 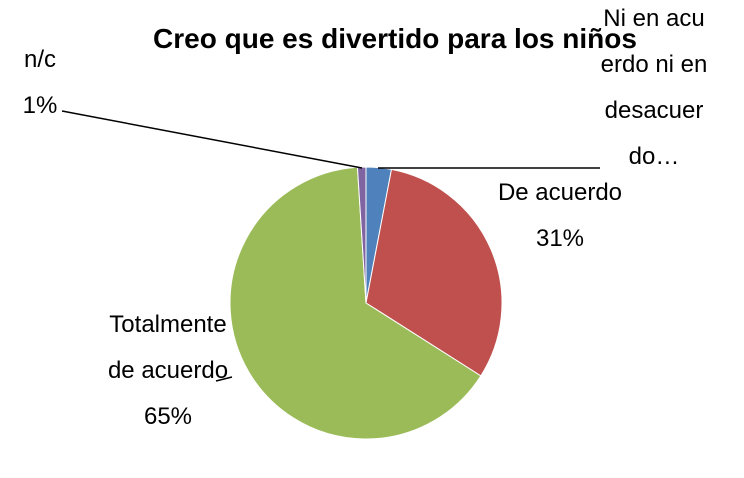 What do you see at coordinates (40, 83) in the screenshot?
I see `data-label: n/c 1%` at bounding box center [40, 83].